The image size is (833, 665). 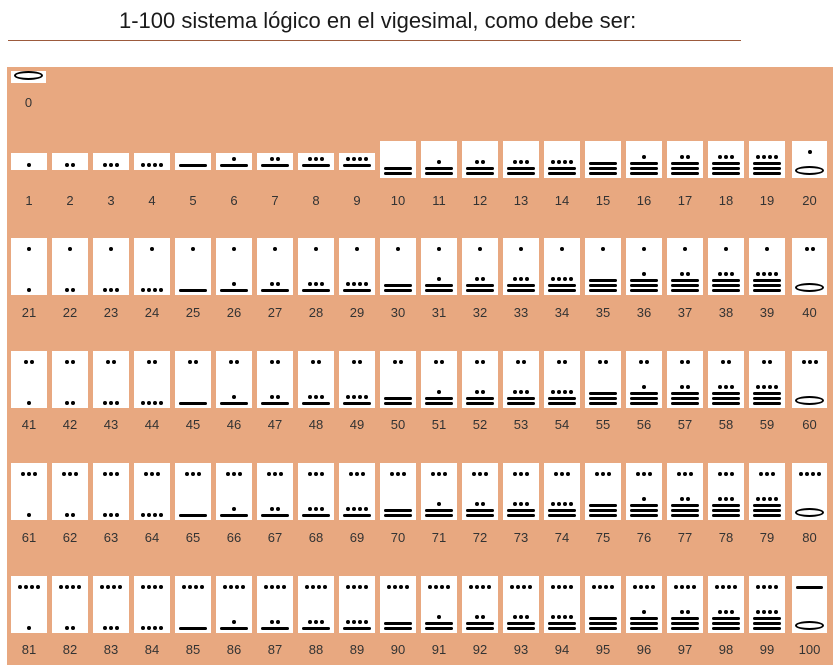 I want to click on number-label: 13, so click(x=521, y=200).